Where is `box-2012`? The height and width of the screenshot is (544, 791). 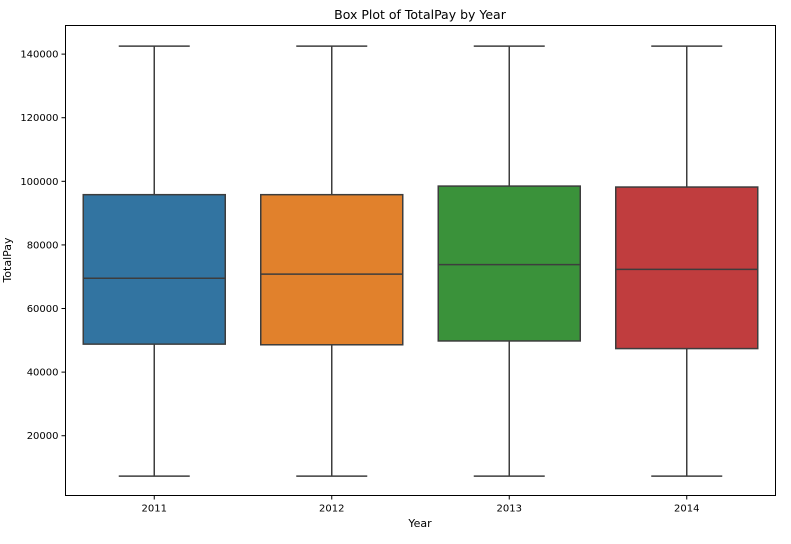 box-2012 is located at coordinates (332, 261).